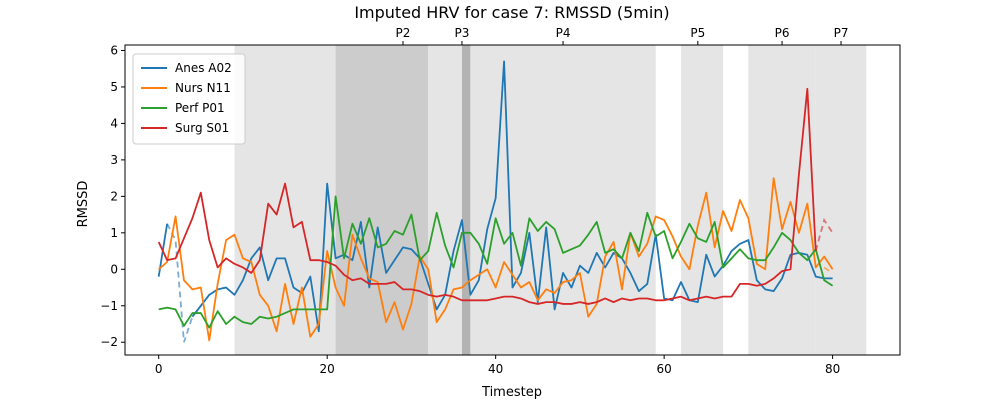 The width and height of the screenshot is (1000, 400). What do you see at coordinates (382, 200) in the screenshot?
I see `phase-band-P2` at bounding box center [382, 200].